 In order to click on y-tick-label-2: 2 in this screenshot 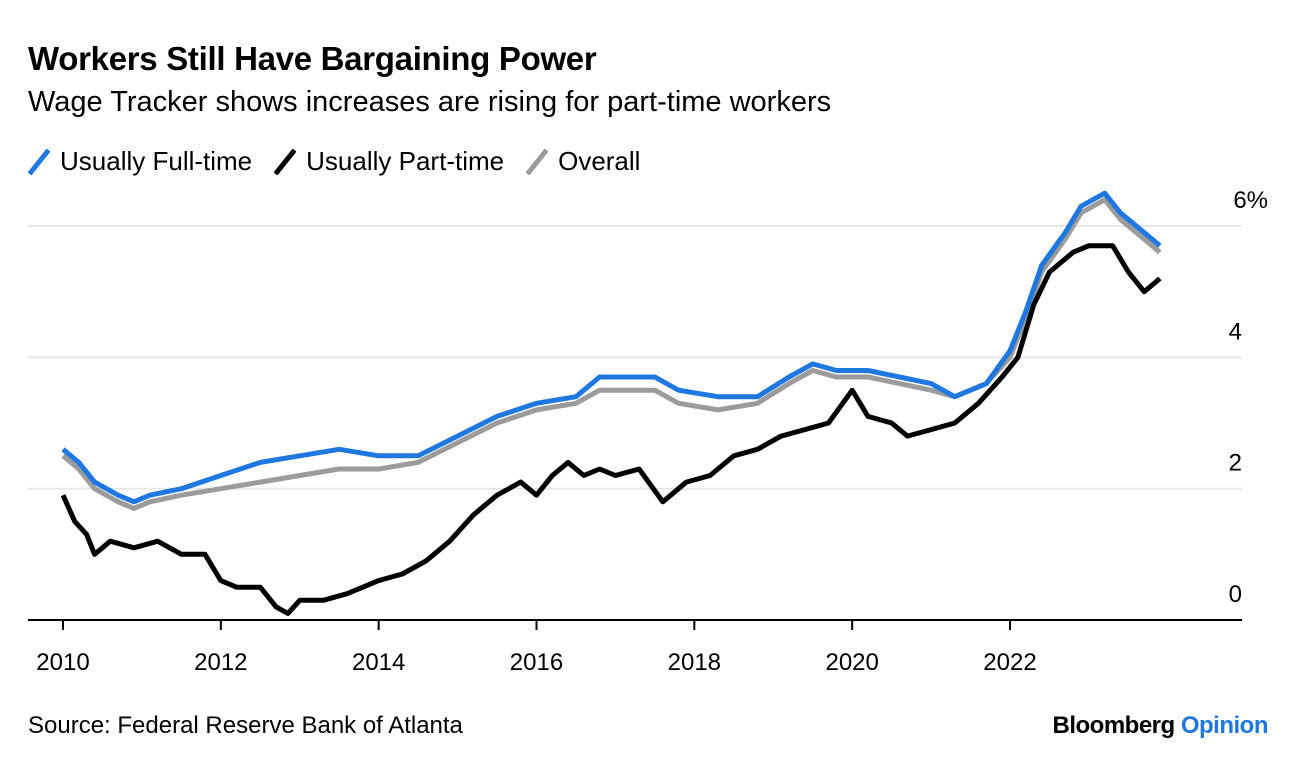, I will do `click(1235, 463)`.